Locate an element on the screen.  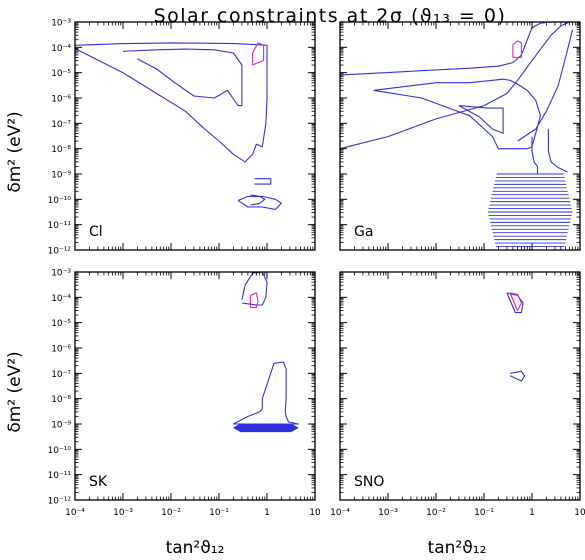
cl-panel-label: Cl is located at coordinates (96, 232).